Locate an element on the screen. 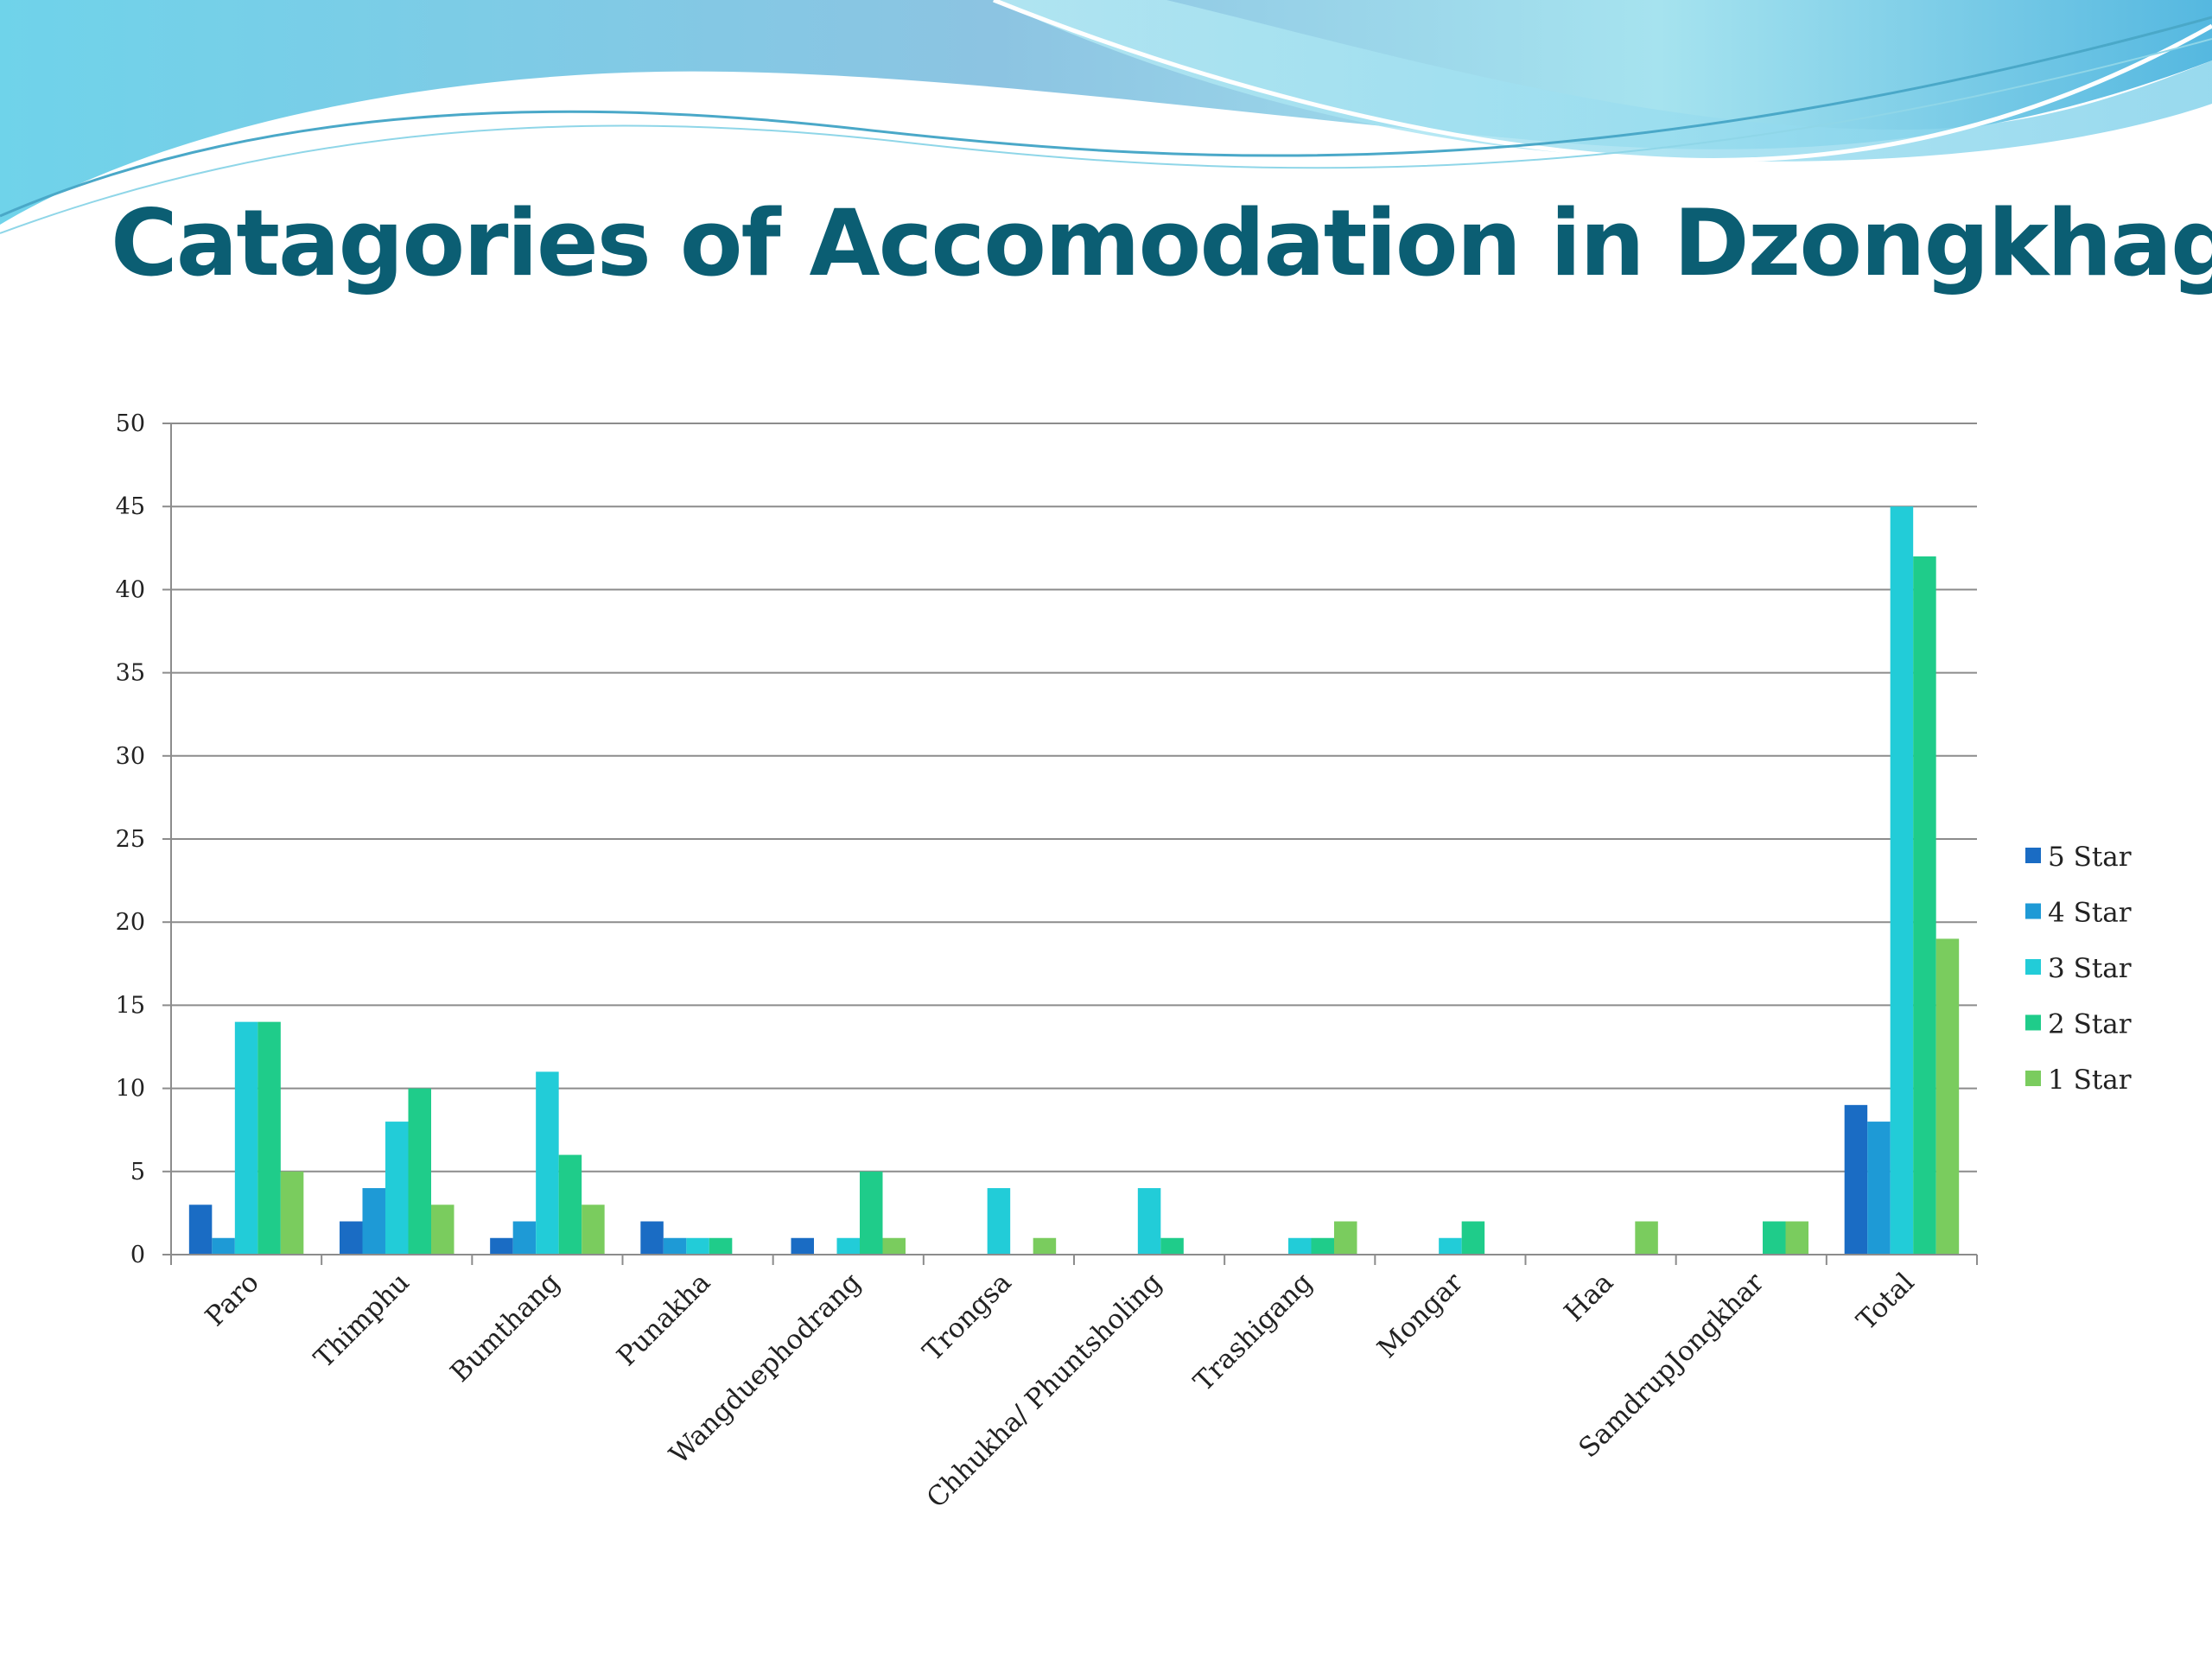 Image resolution: width=2212 pixels, height=1659 pixels. legend-label: 2 Star is located at coordinates (2090, 1024).